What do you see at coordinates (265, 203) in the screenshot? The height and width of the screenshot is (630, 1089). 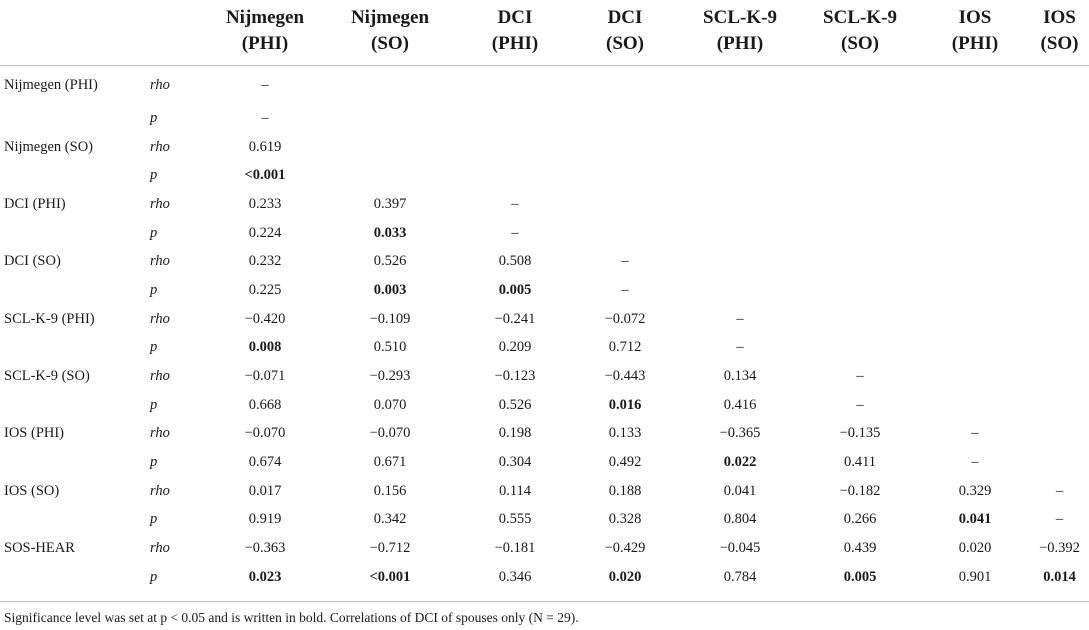 I see `table-cell: 0.233` at bounding box center [265, 203].